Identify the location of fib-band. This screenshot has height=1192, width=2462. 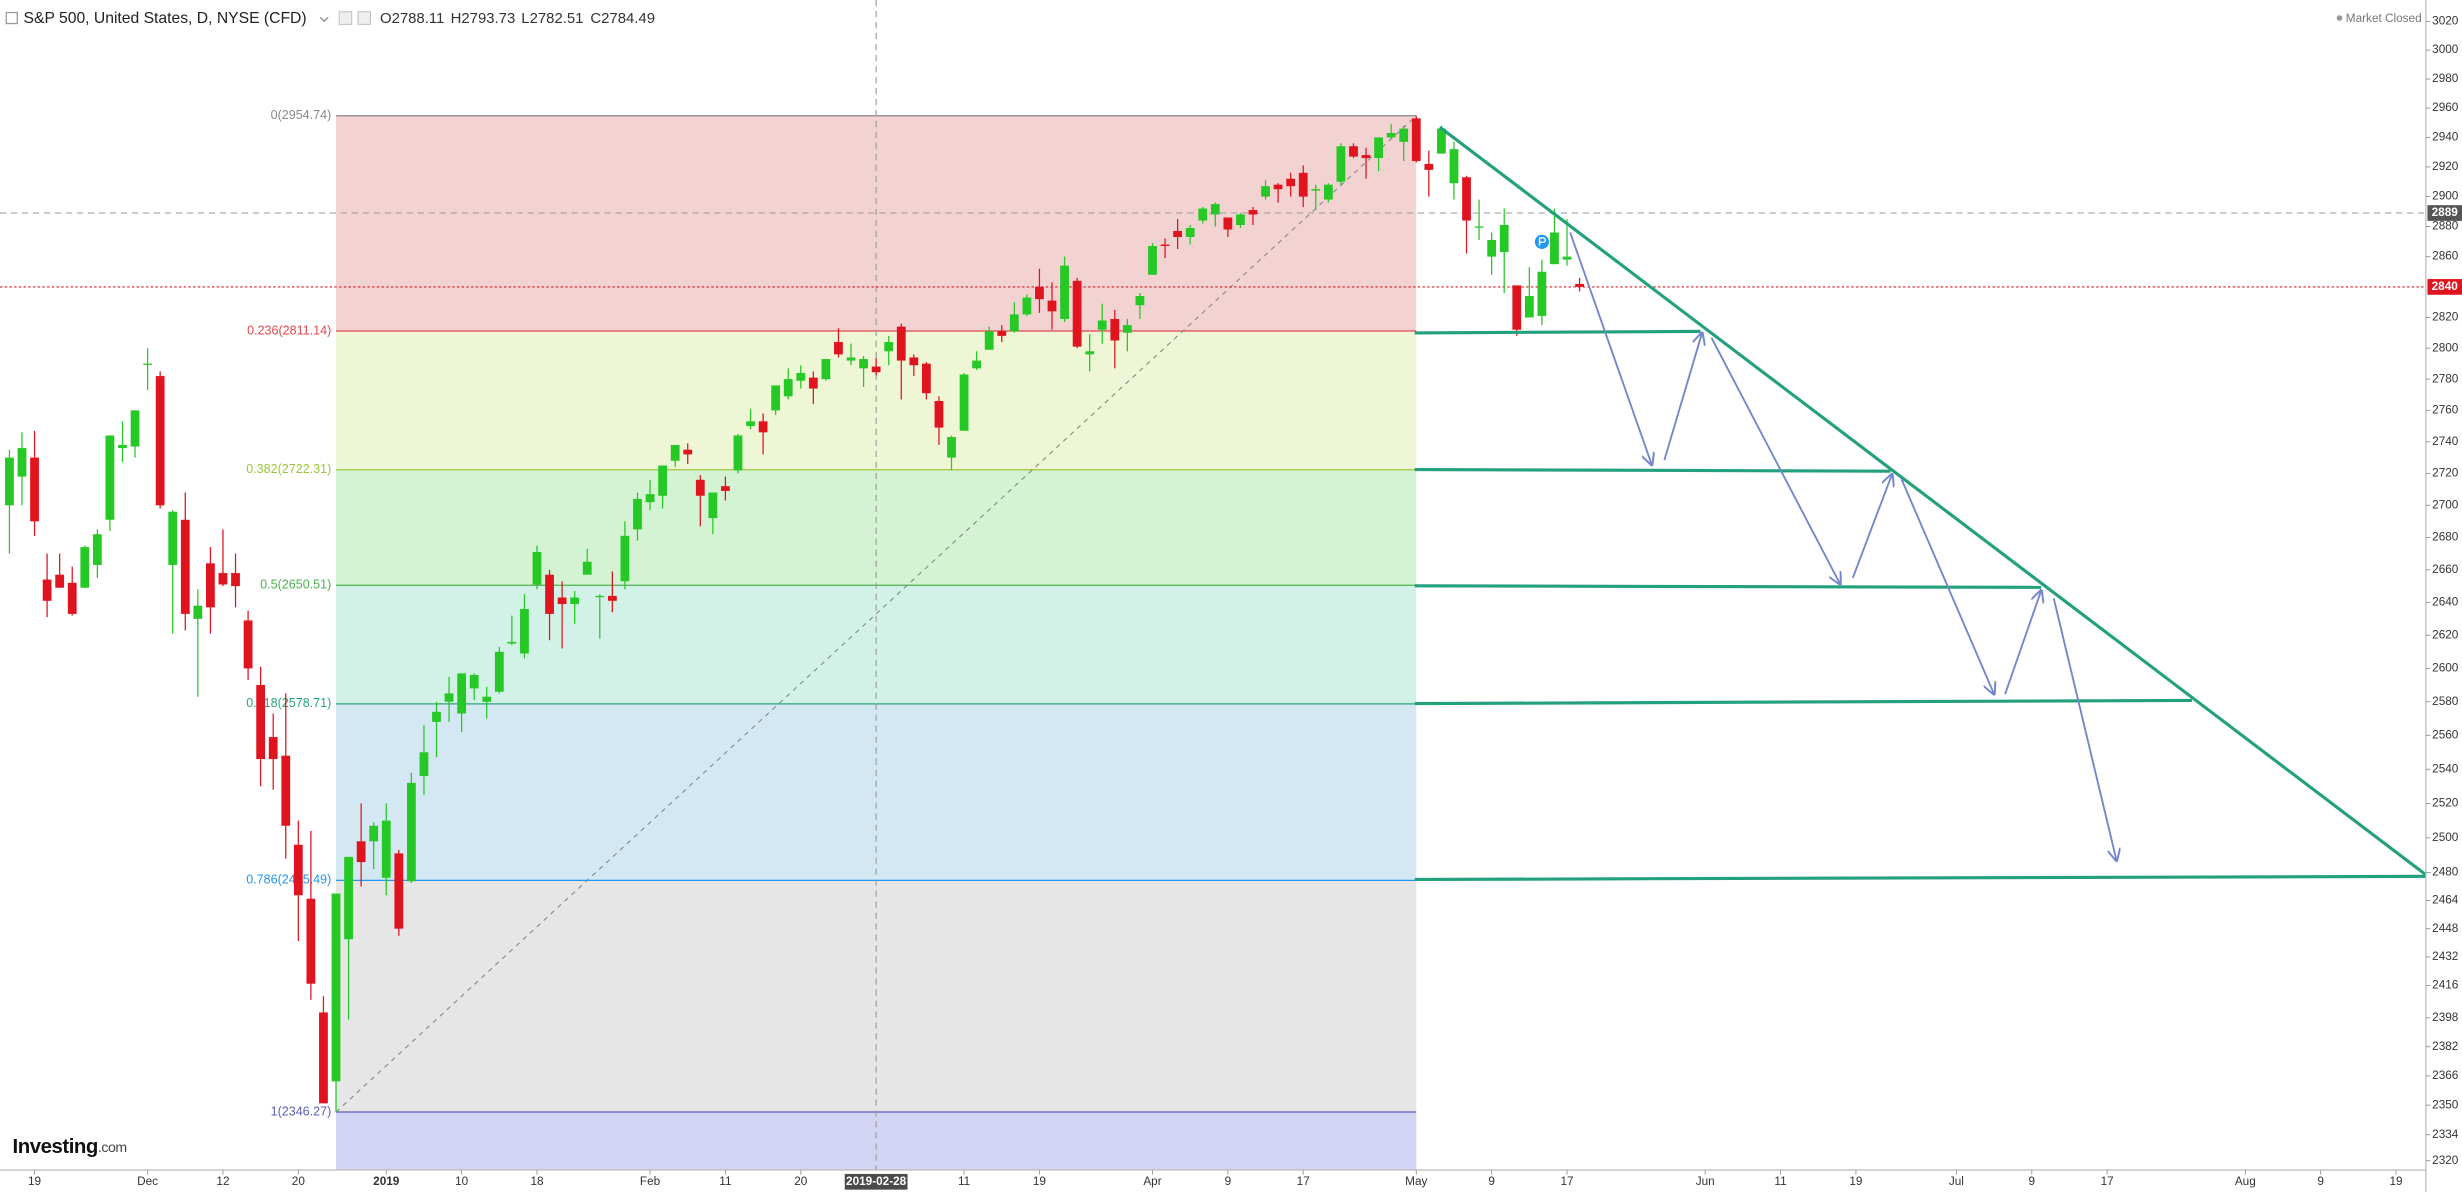
(876, 996).